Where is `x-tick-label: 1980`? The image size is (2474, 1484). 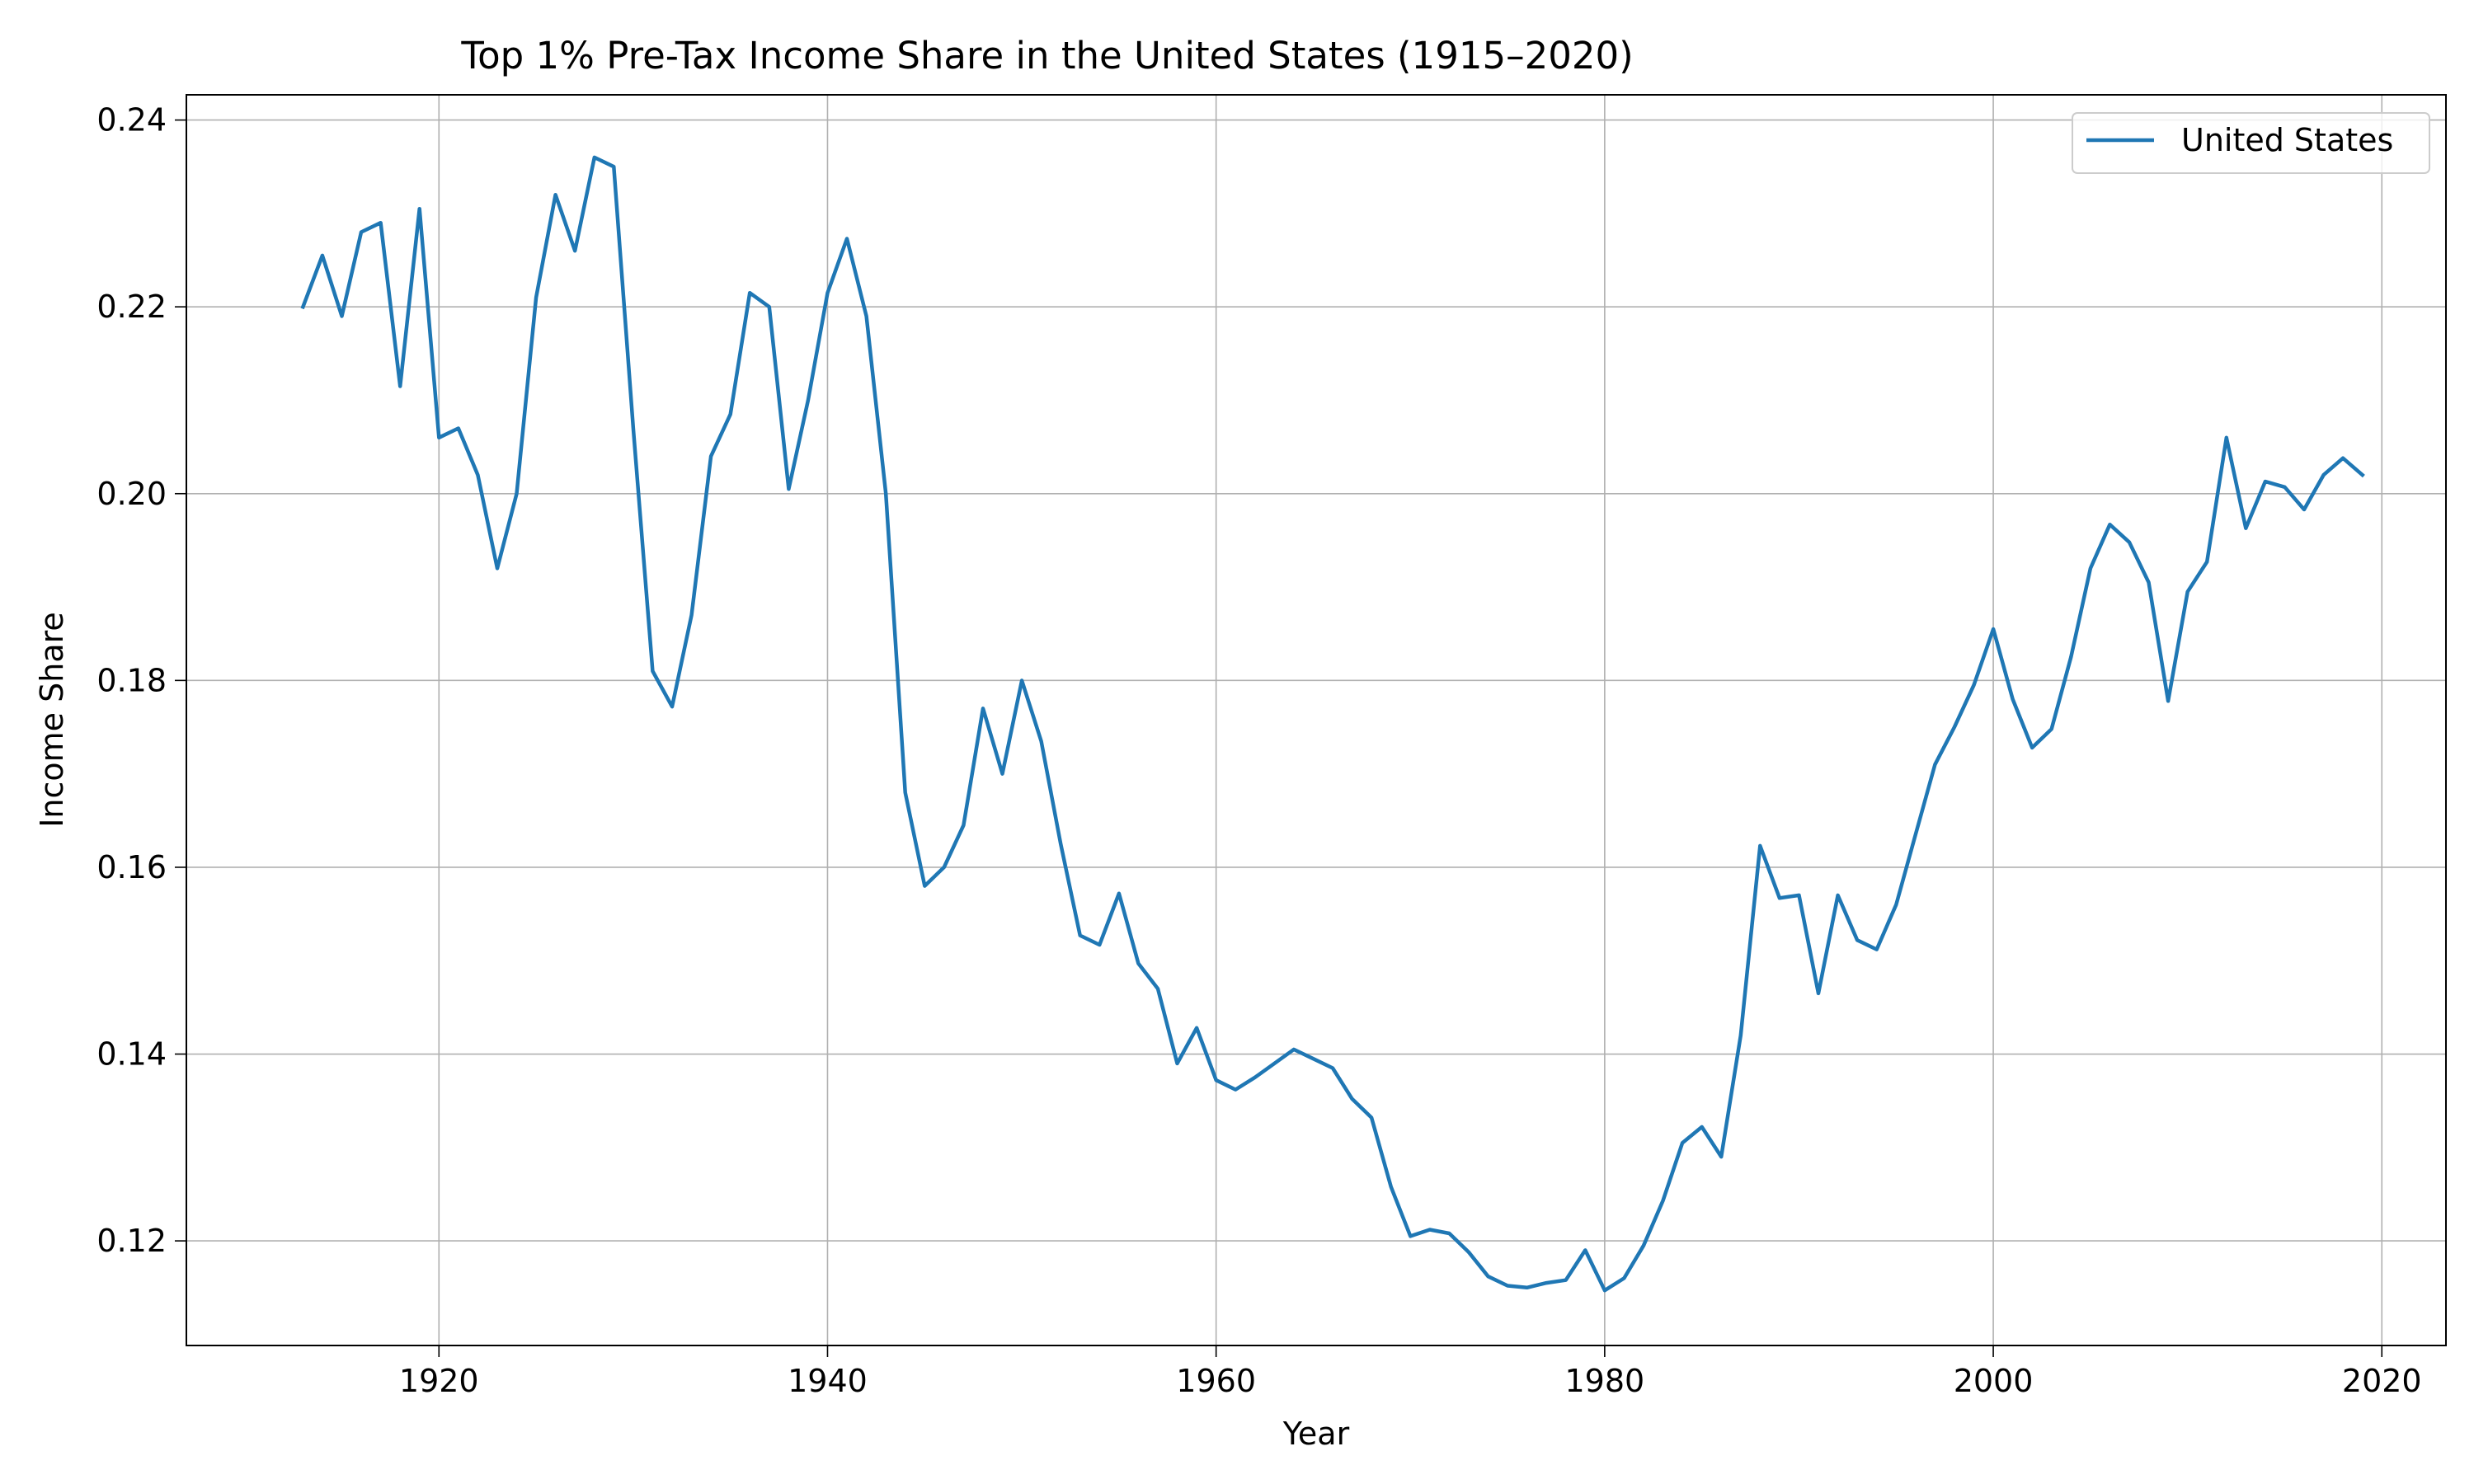
x-tick-label: 1980 is located at coordinates (1605, 1381).